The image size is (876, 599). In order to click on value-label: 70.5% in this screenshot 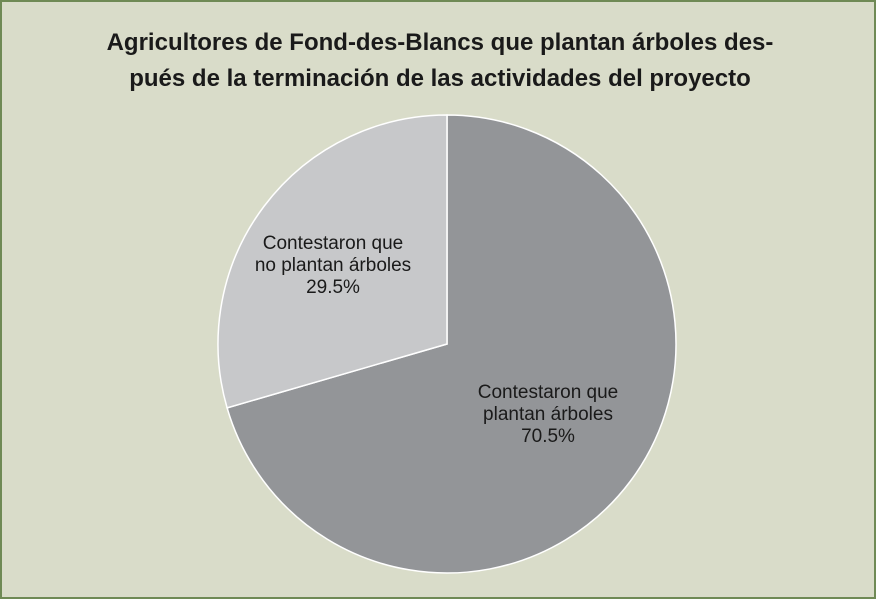, I will do `click(548, 436)`.